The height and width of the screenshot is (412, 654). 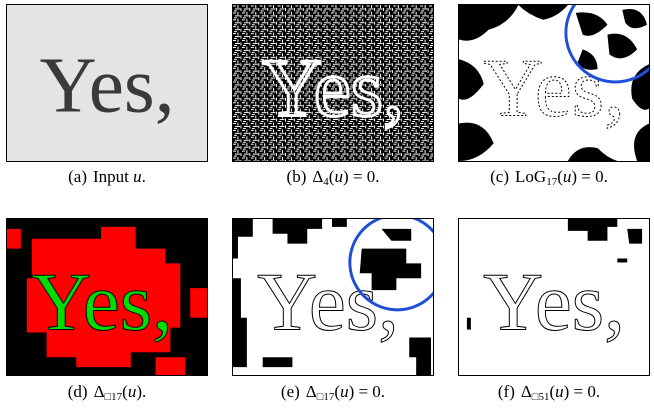 I want to click on caption-f: (f) Δ□51(u) = 0., so click(x=549, y=392).